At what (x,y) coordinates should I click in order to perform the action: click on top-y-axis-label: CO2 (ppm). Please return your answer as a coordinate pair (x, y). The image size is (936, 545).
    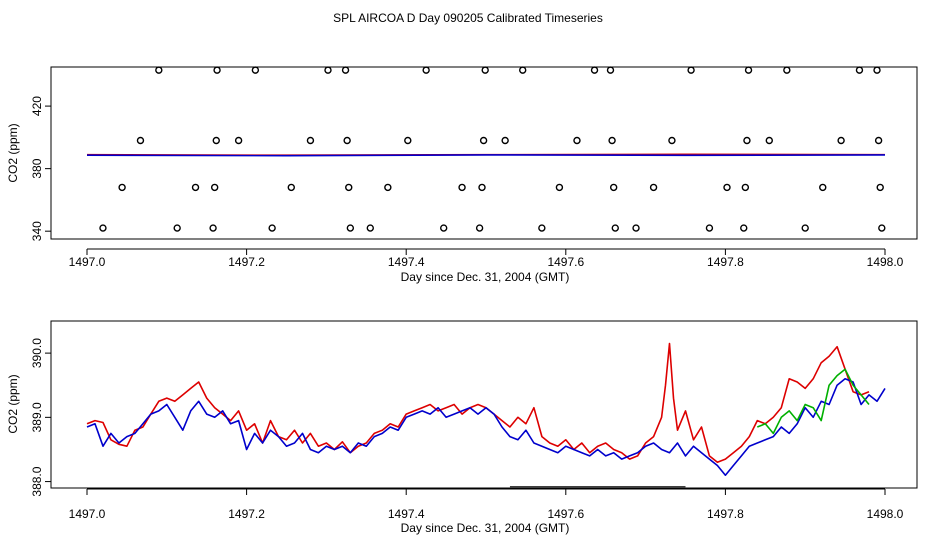
    Looking at the image, I should click on (13, 152).